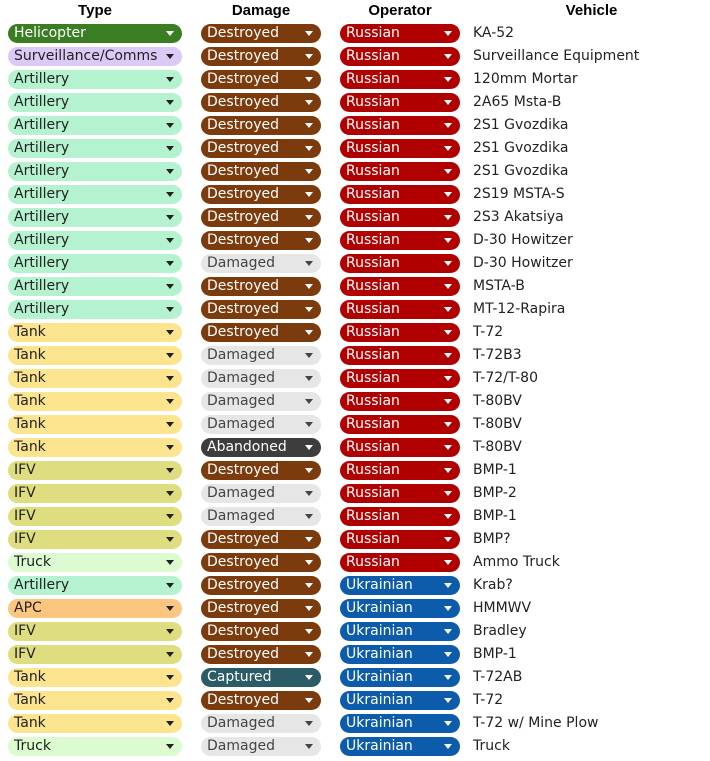 The height and width of the screenshot is (761, 710). I want to click on table-row: Tank Damaged Russian T-72B3, so click(355, 355).